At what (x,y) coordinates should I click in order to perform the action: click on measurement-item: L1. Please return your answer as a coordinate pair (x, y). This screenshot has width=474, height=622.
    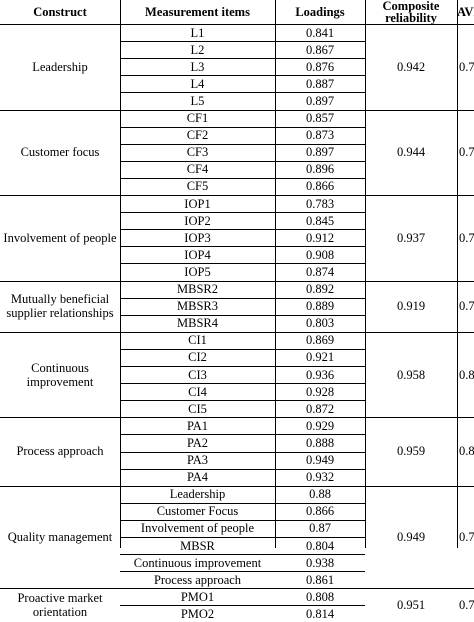
    Looking at the image, I should click on (197, 32).